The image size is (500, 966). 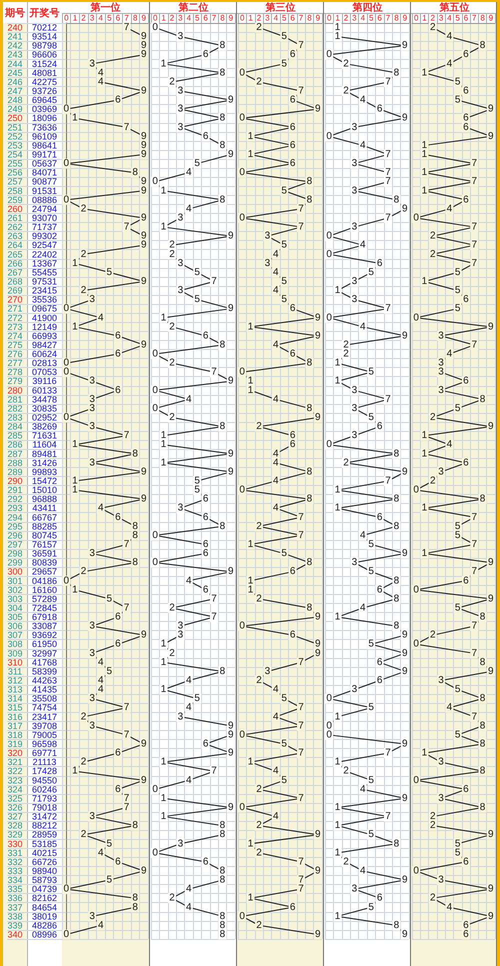 What do you see at coordinates (491, 18) in the screenshot?
I see `x-tick-label: 9` at bounding box center [491, 18].